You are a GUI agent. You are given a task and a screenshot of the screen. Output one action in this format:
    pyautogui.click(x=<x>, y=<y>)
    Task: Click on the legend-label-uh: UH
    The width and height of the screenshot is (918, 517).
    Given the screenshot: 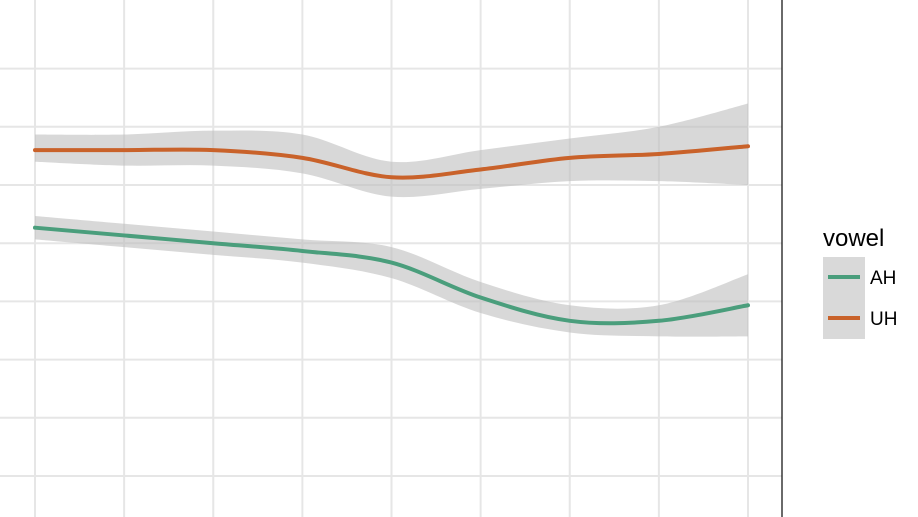 What is the action you would take?
    pyautogui.click(x=883, y=319)
    